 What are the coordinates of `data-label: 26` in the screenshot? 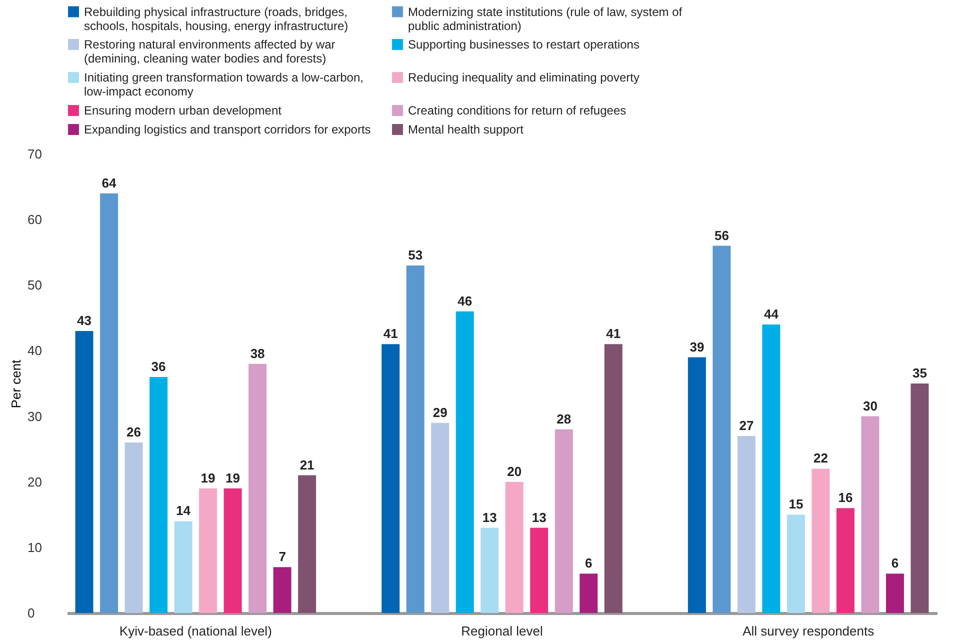 It's located at (134, 432).